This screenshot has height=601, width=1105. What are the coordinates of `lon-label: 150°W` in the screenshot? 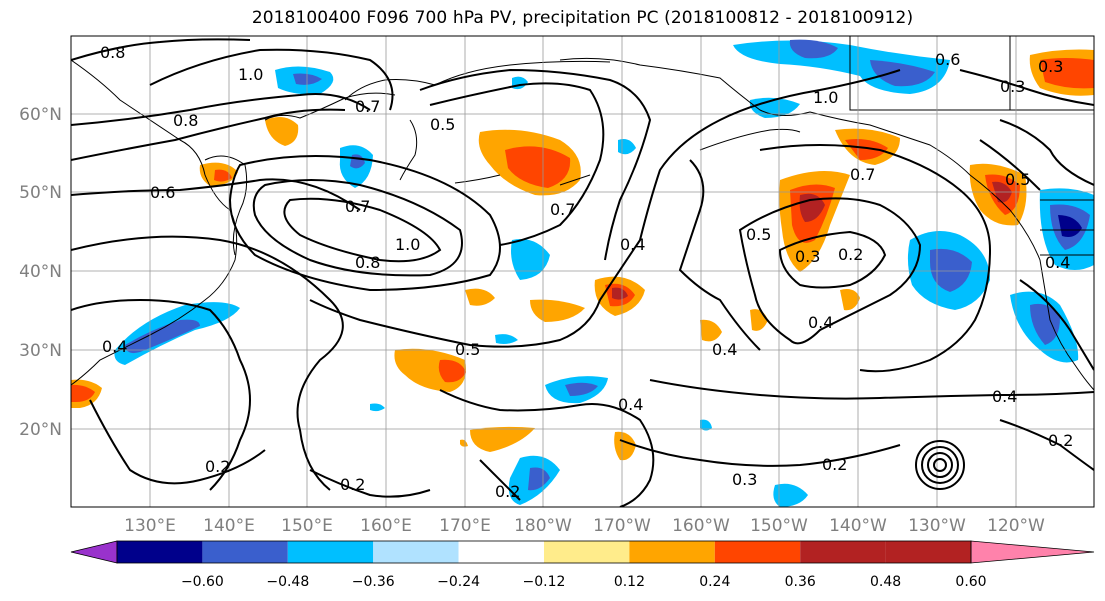 It's located at (779, 526).